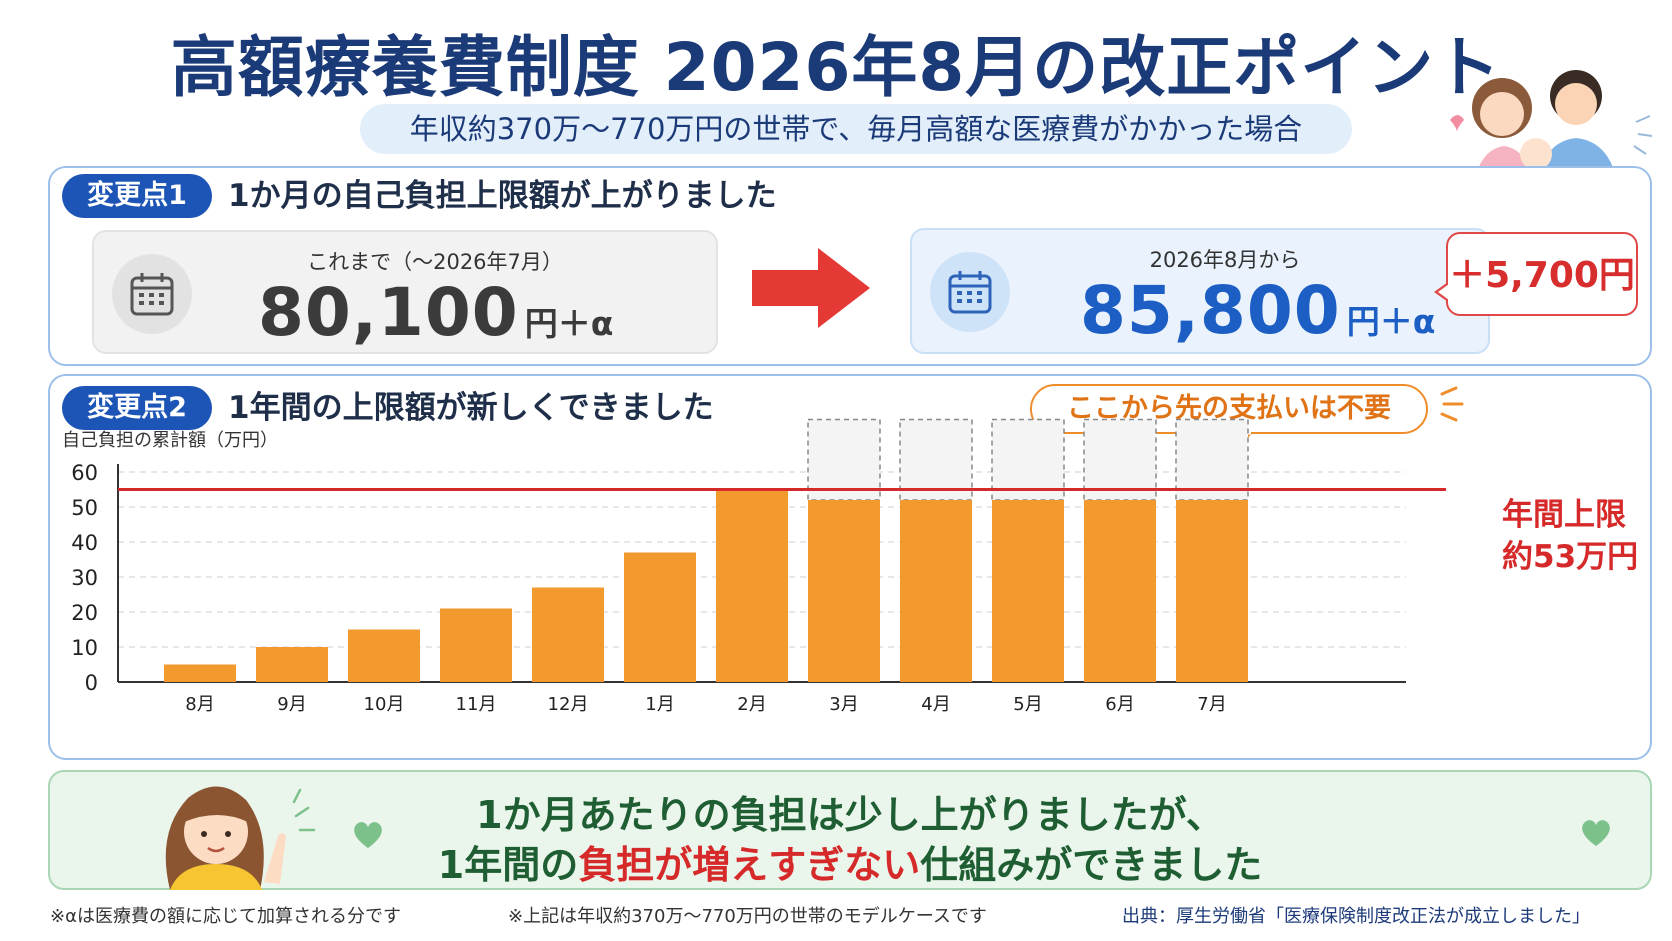 This screenshot has width=1672, height=941. What do you see at coordinates (1356, 916) in the screenshot?
I see `footnote-source: 出典：厚生労働省「医療保険制度改正法が成立しました」` at bounding box center [1356, 916].